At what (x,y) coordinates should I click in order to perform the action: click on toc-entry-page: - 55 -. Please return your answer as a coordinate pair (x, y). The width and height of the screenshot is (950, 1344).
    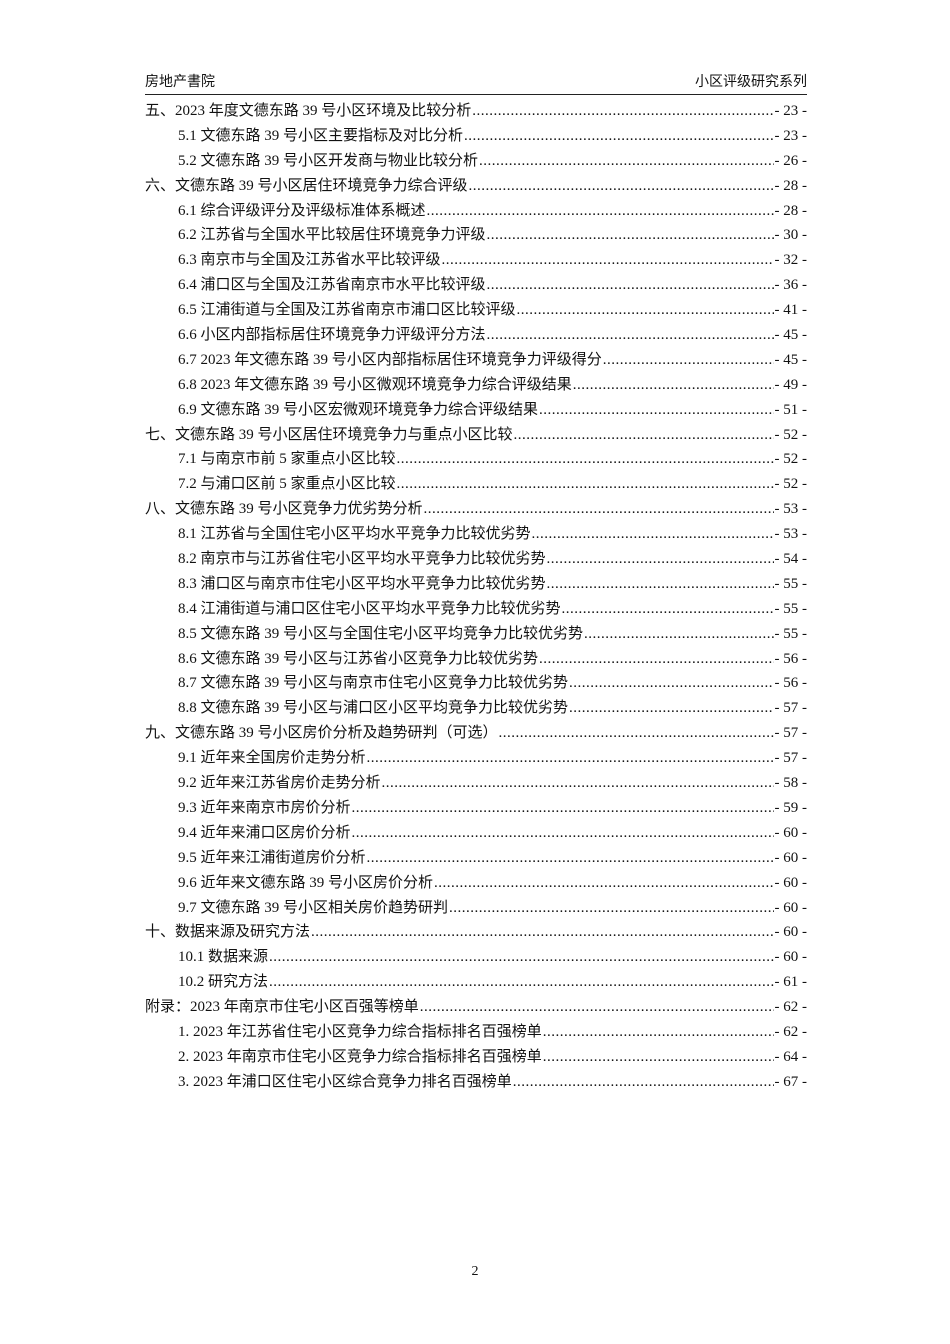
    Looking at the image, I should click on (791, 633).